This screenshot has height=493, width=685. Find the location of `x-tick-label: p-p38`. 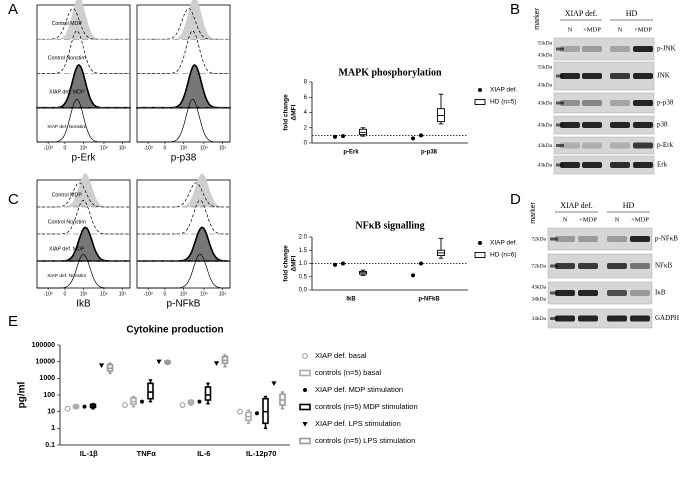

x-tick-label: p-p38 is located at coordinates (429, 153).